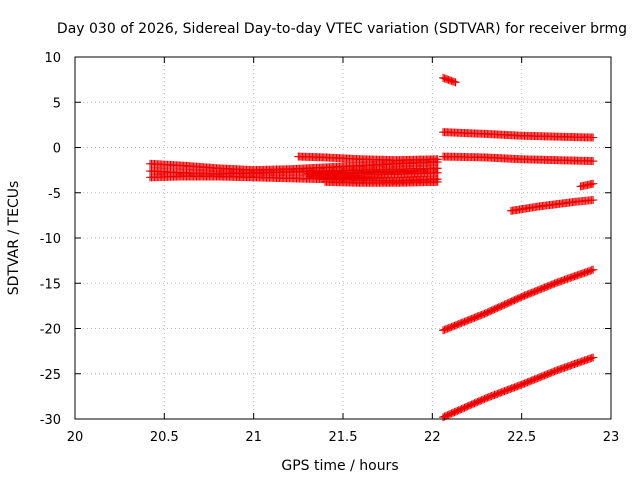  I want to click on y-tick-label: -30, so click(50, 420).